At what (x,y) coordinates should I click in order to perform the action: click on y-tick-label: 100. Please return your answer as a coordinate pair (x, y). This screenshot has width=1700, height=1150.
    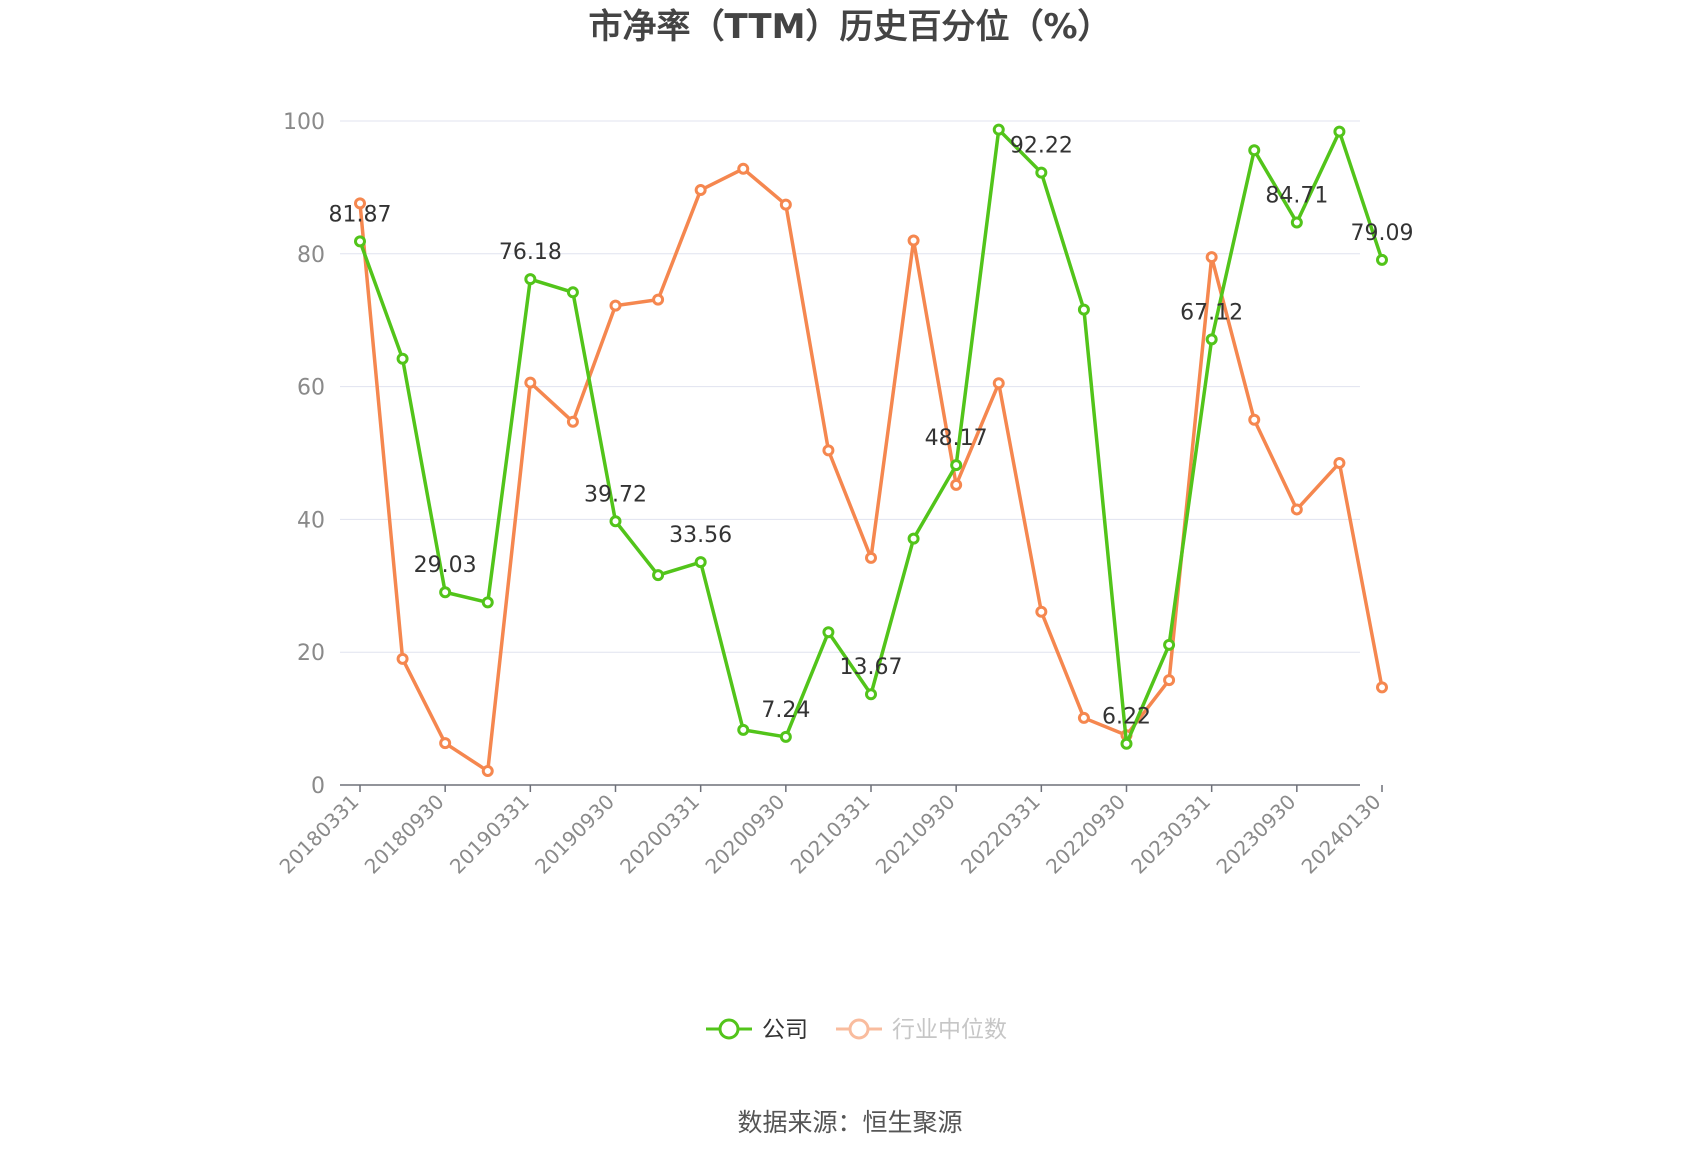
    Looking at the image, I should click on (304, 122).